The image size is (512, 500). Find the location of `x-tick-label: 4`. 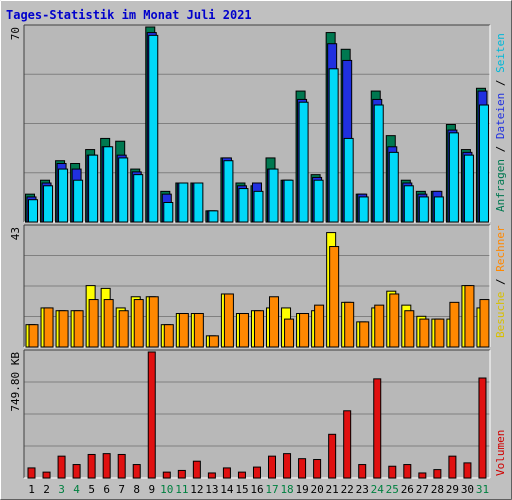

x-tick-label: 4 is located at coordinates (76, 489).